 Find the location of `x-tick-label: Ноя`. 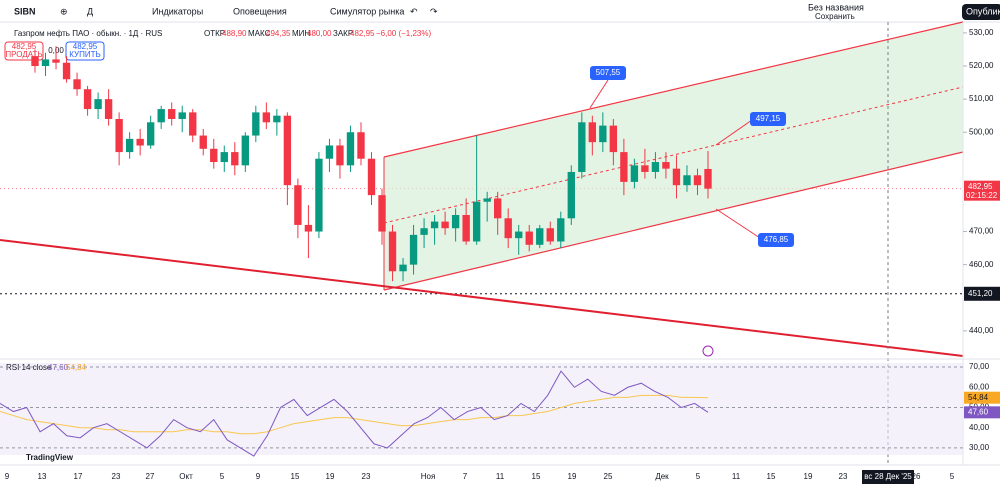

x-tick-label: Ноя is located at coordinates (428, 476).